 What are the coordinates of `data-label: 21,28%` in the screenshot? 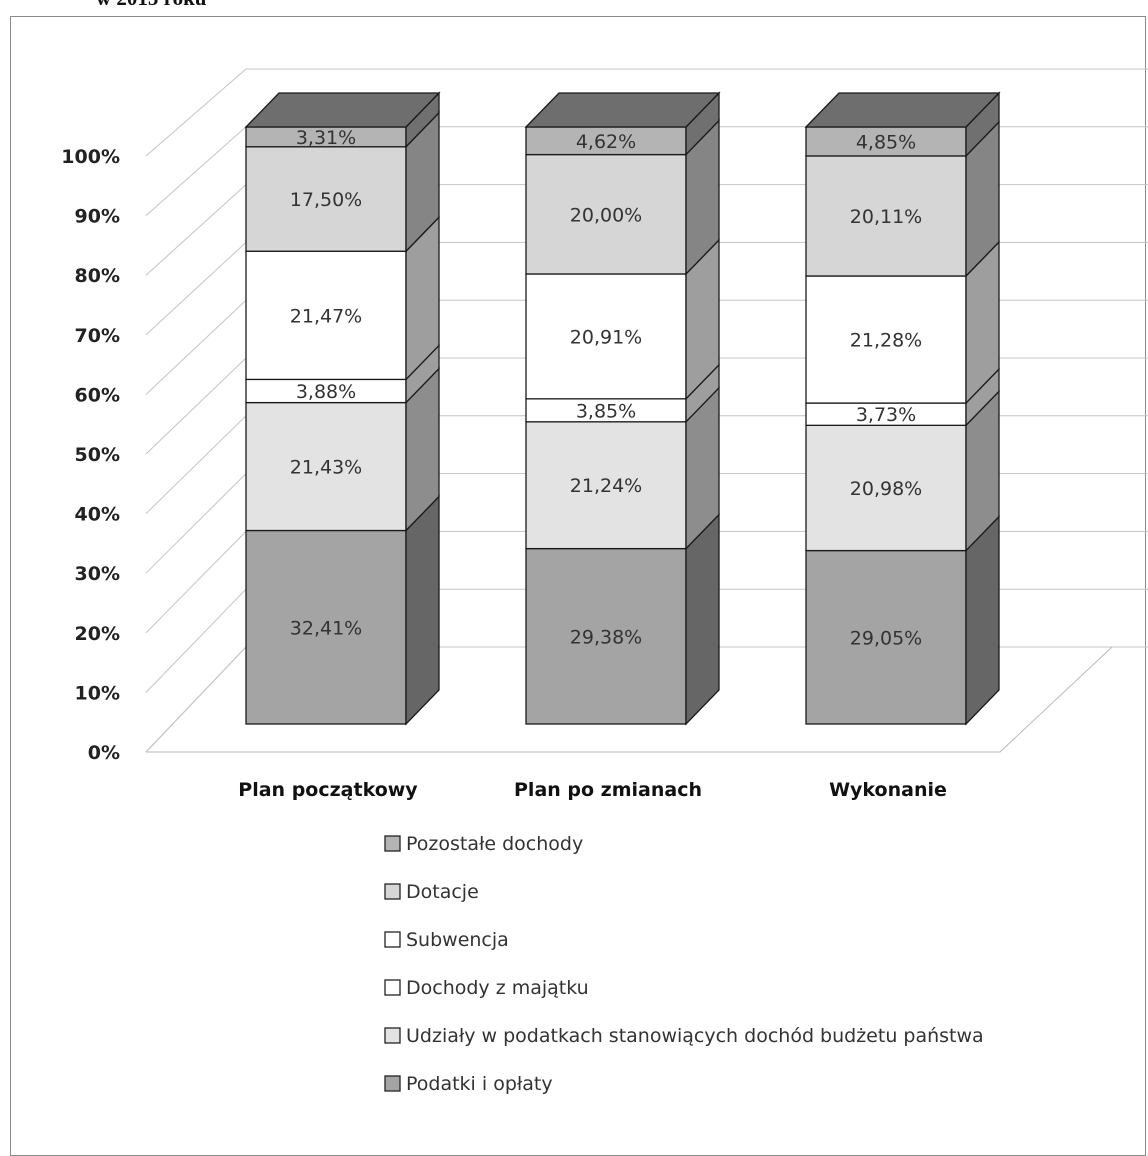 It's located at (886, 341).